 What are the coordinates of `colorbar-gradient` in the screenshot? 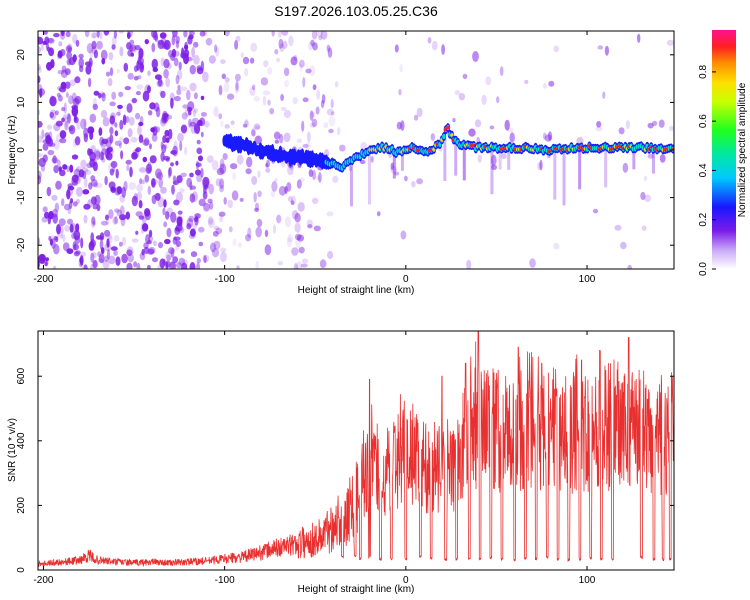 It's located at (724, 149).